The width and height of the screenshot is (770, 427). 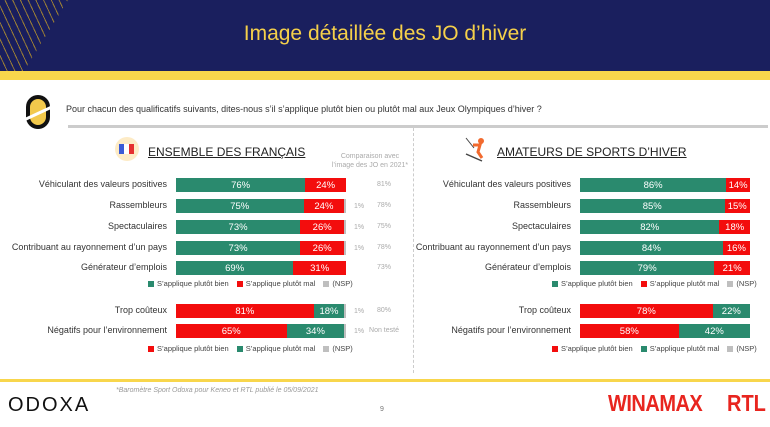 I want to click on bar-segment: 84%, so click(x=651, y=248).